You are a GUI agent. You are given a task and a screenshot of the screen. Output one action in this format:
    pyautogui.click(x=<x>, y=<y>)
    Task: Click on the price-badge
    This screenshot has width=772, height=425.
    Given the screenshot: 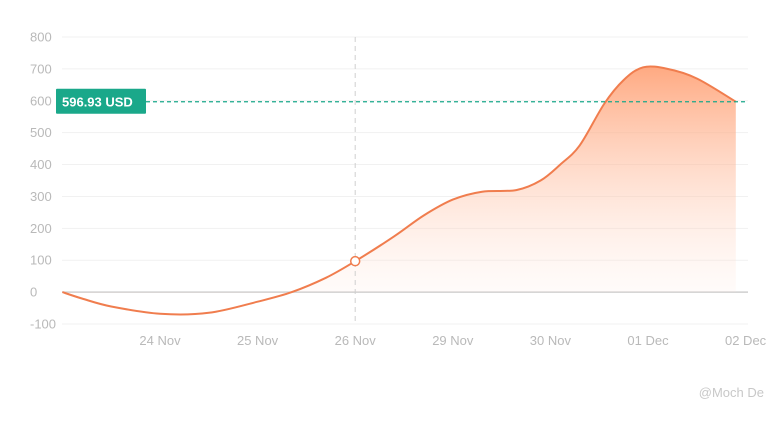 What is the action you would take?
    pyautogui.click(x=101, y=101)
    